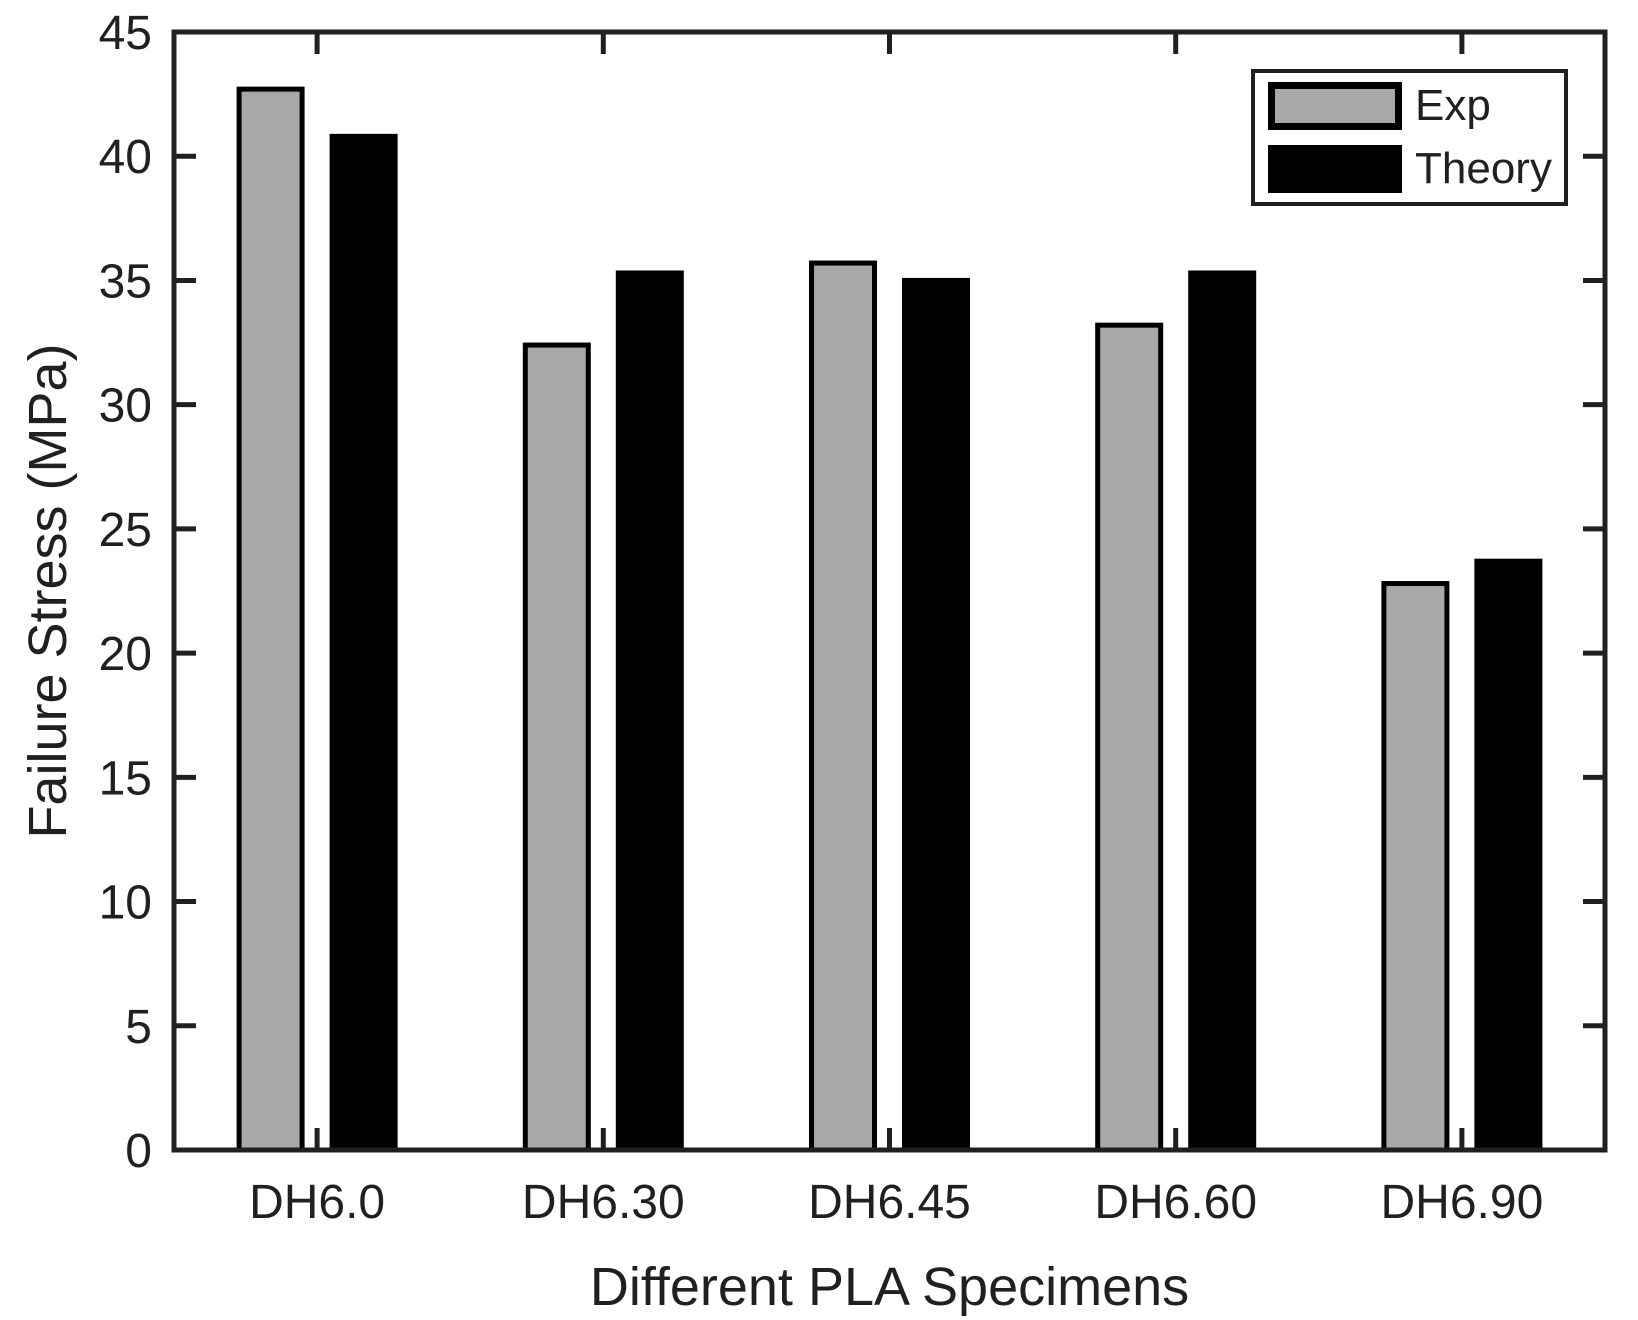 This screenshot has height=1320, width=1638. Describe the element at coordinates (1175, 1202) in the screenshot. I see `x-tick-label: DH6.60` at that location.